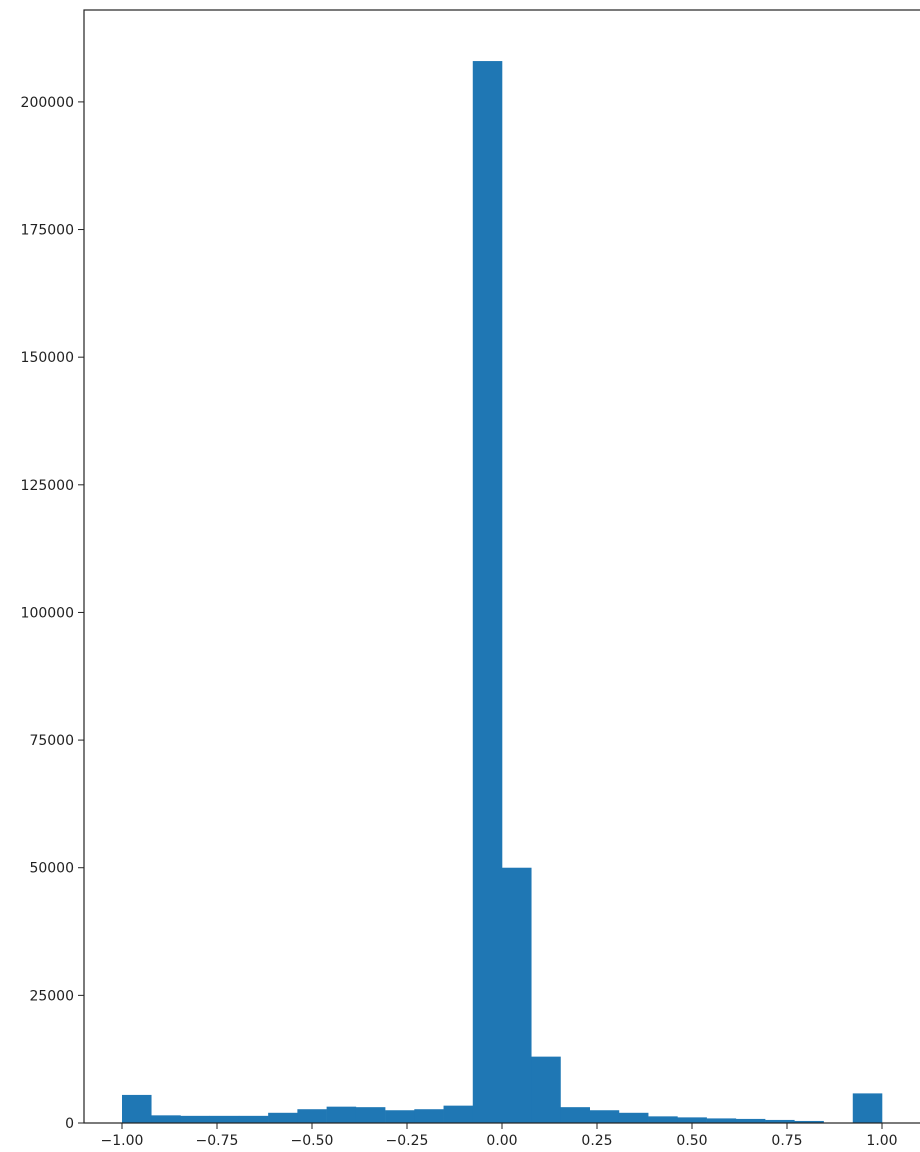 The image size is (920, 1152). Describe the element at coordinates (312, 1141) in the screenshot. I see `x-tick-label: −0.50` at that location.